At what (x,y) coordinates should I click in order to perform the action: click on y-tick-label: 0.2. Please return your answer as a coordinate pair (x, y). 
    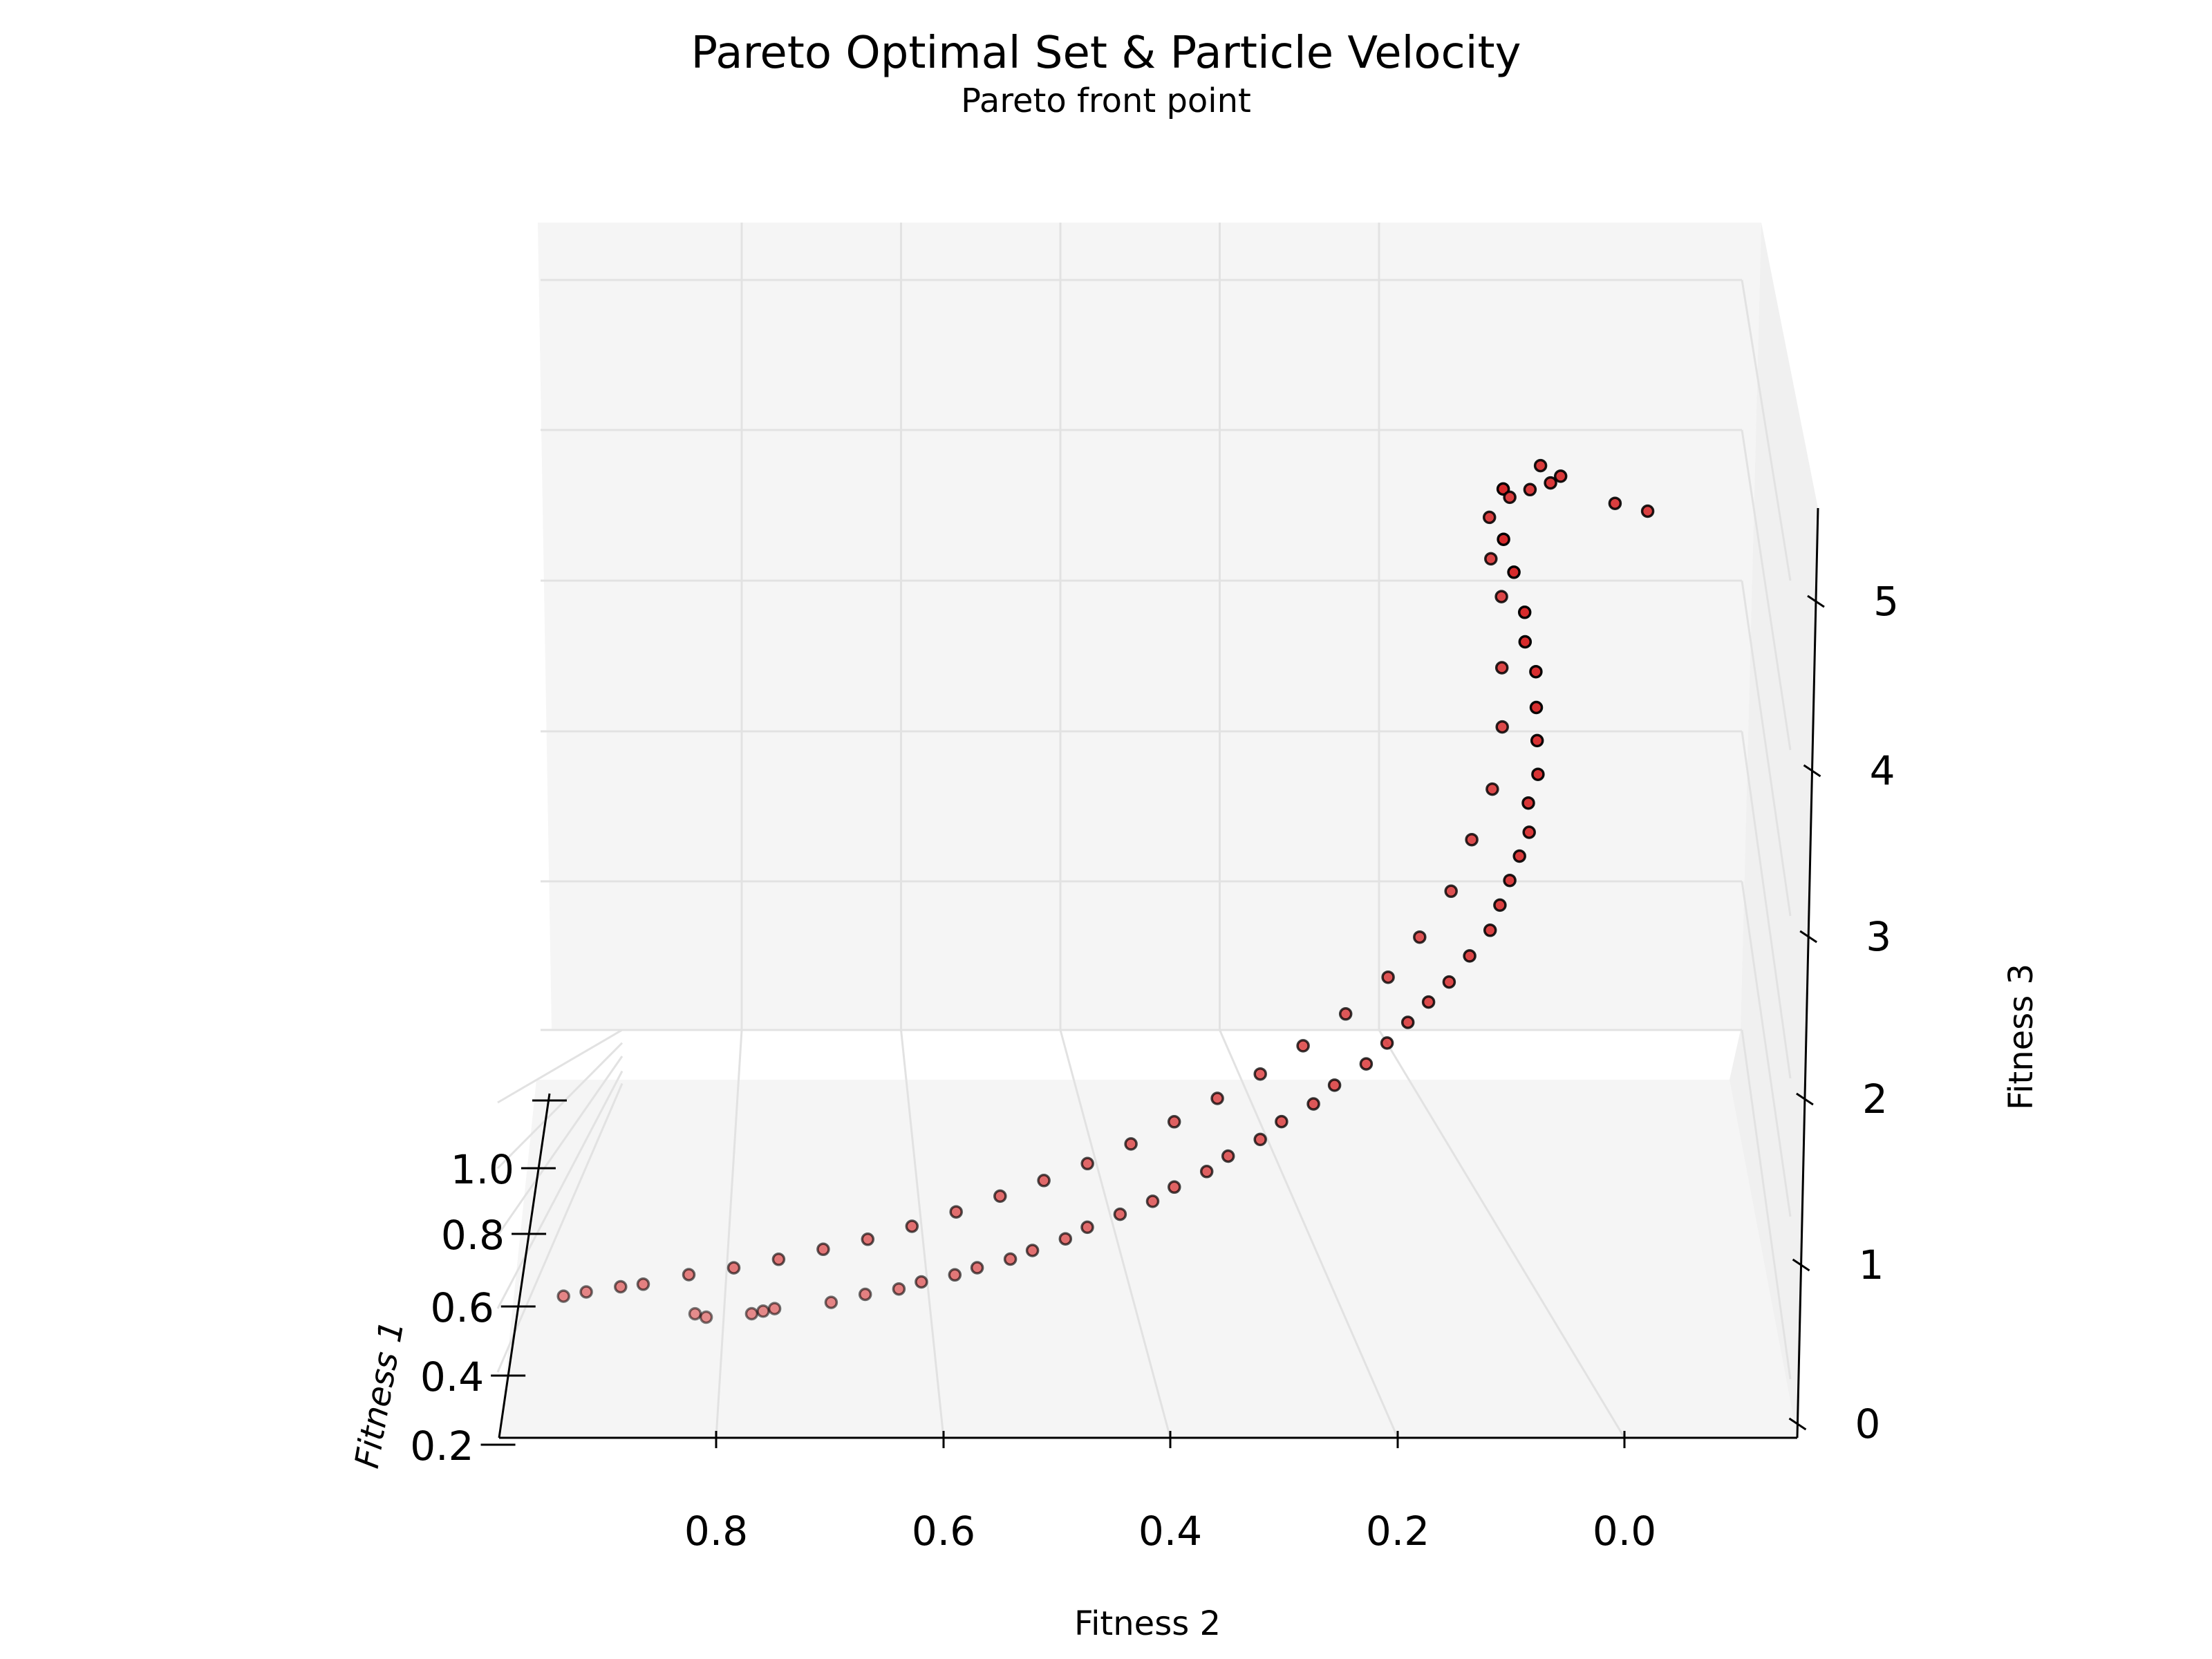
    Looking at the image, I should click on (1398, 1531).